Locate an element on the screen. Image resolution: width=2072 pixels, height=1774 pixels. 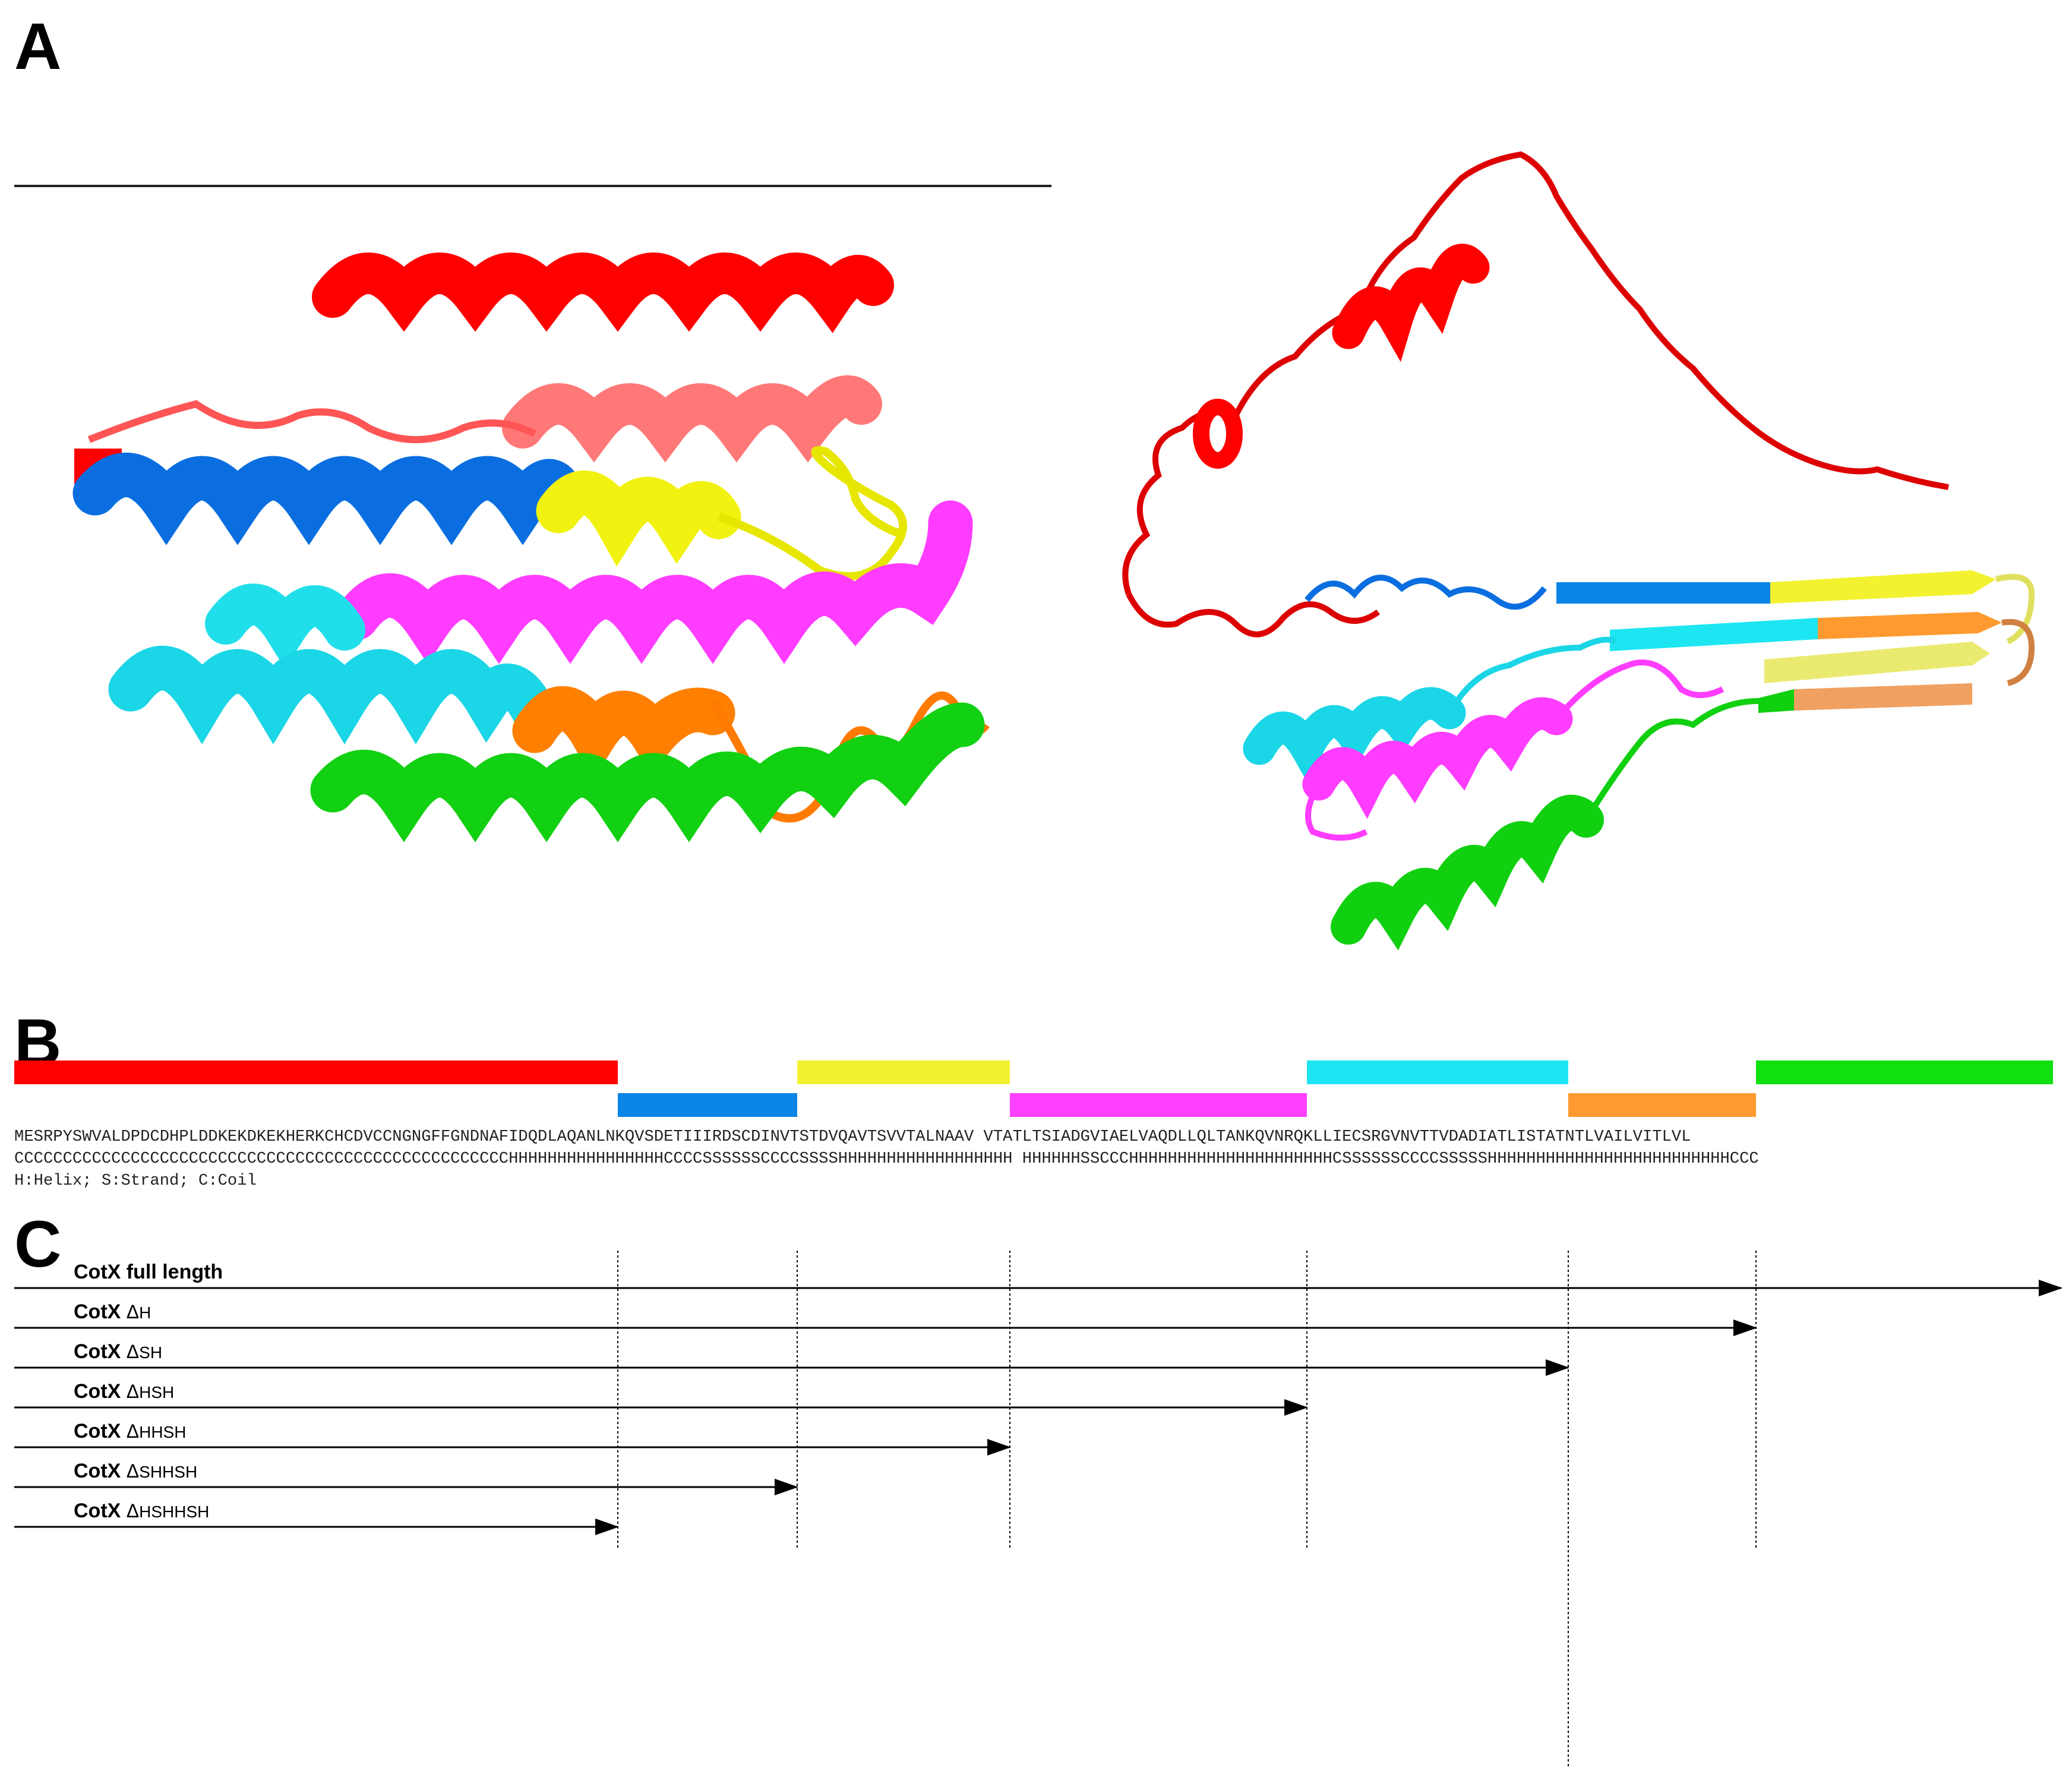
yellow-helix is located at coordinates (638, 519).